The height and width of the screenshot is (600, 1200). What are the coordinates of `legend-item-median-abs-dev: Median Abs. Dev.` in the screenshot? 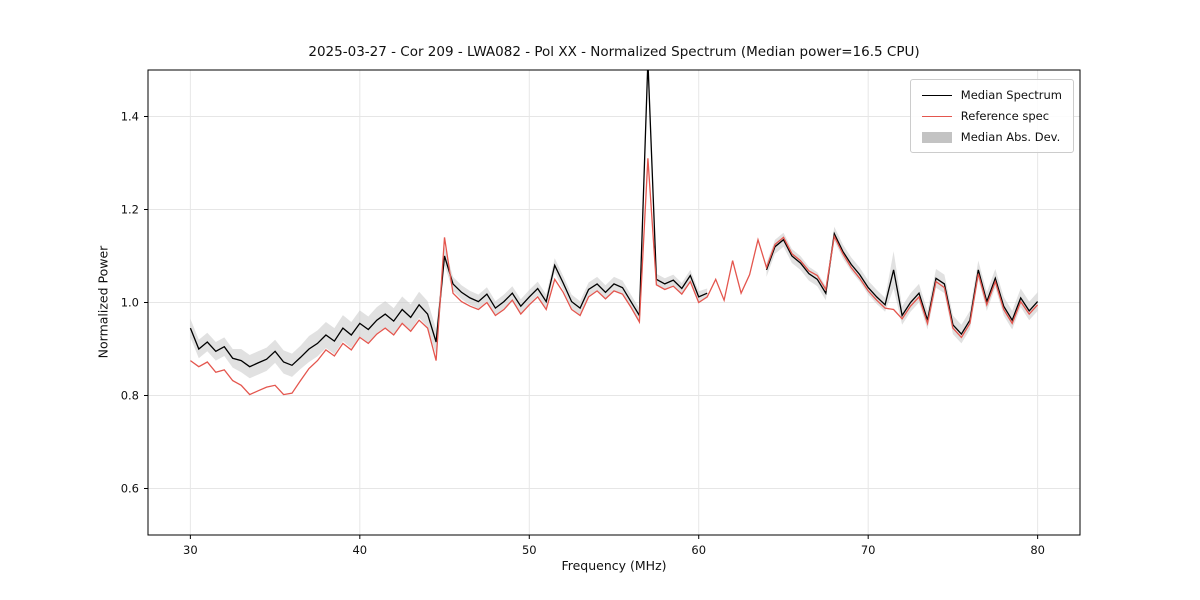 It's located at (991, 137).